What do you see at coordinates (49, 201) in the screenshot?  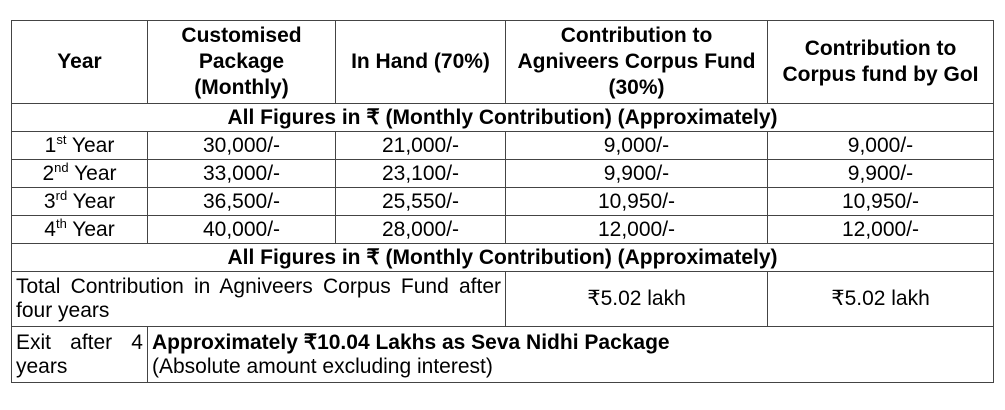 I see `year-num: 3` at bounding box center [49, 201].